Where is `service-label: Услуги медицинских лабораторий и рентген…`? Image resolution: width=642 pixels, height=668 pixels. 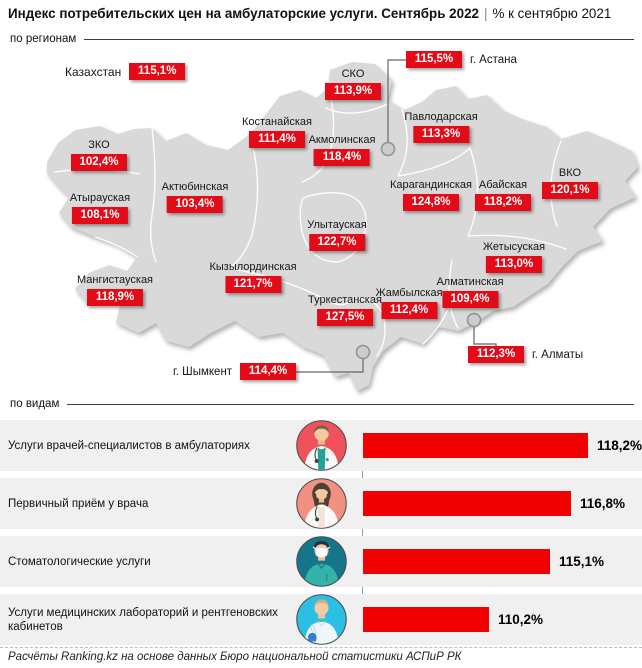
service-label: Услуги медицинских лабораторий и рентген… is located at coordinates (143, 619).